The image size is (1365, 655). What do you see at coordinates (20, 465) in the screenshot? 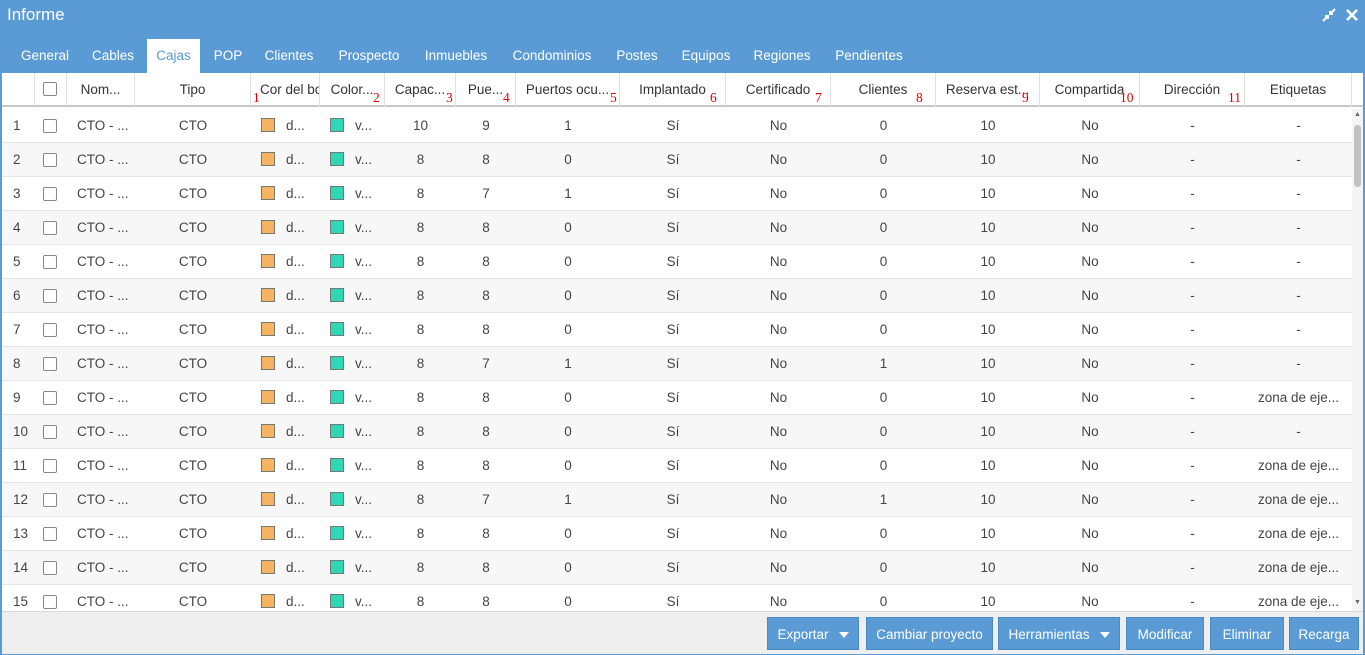
I see `row-number: 11` at bounding box center [20, 465].